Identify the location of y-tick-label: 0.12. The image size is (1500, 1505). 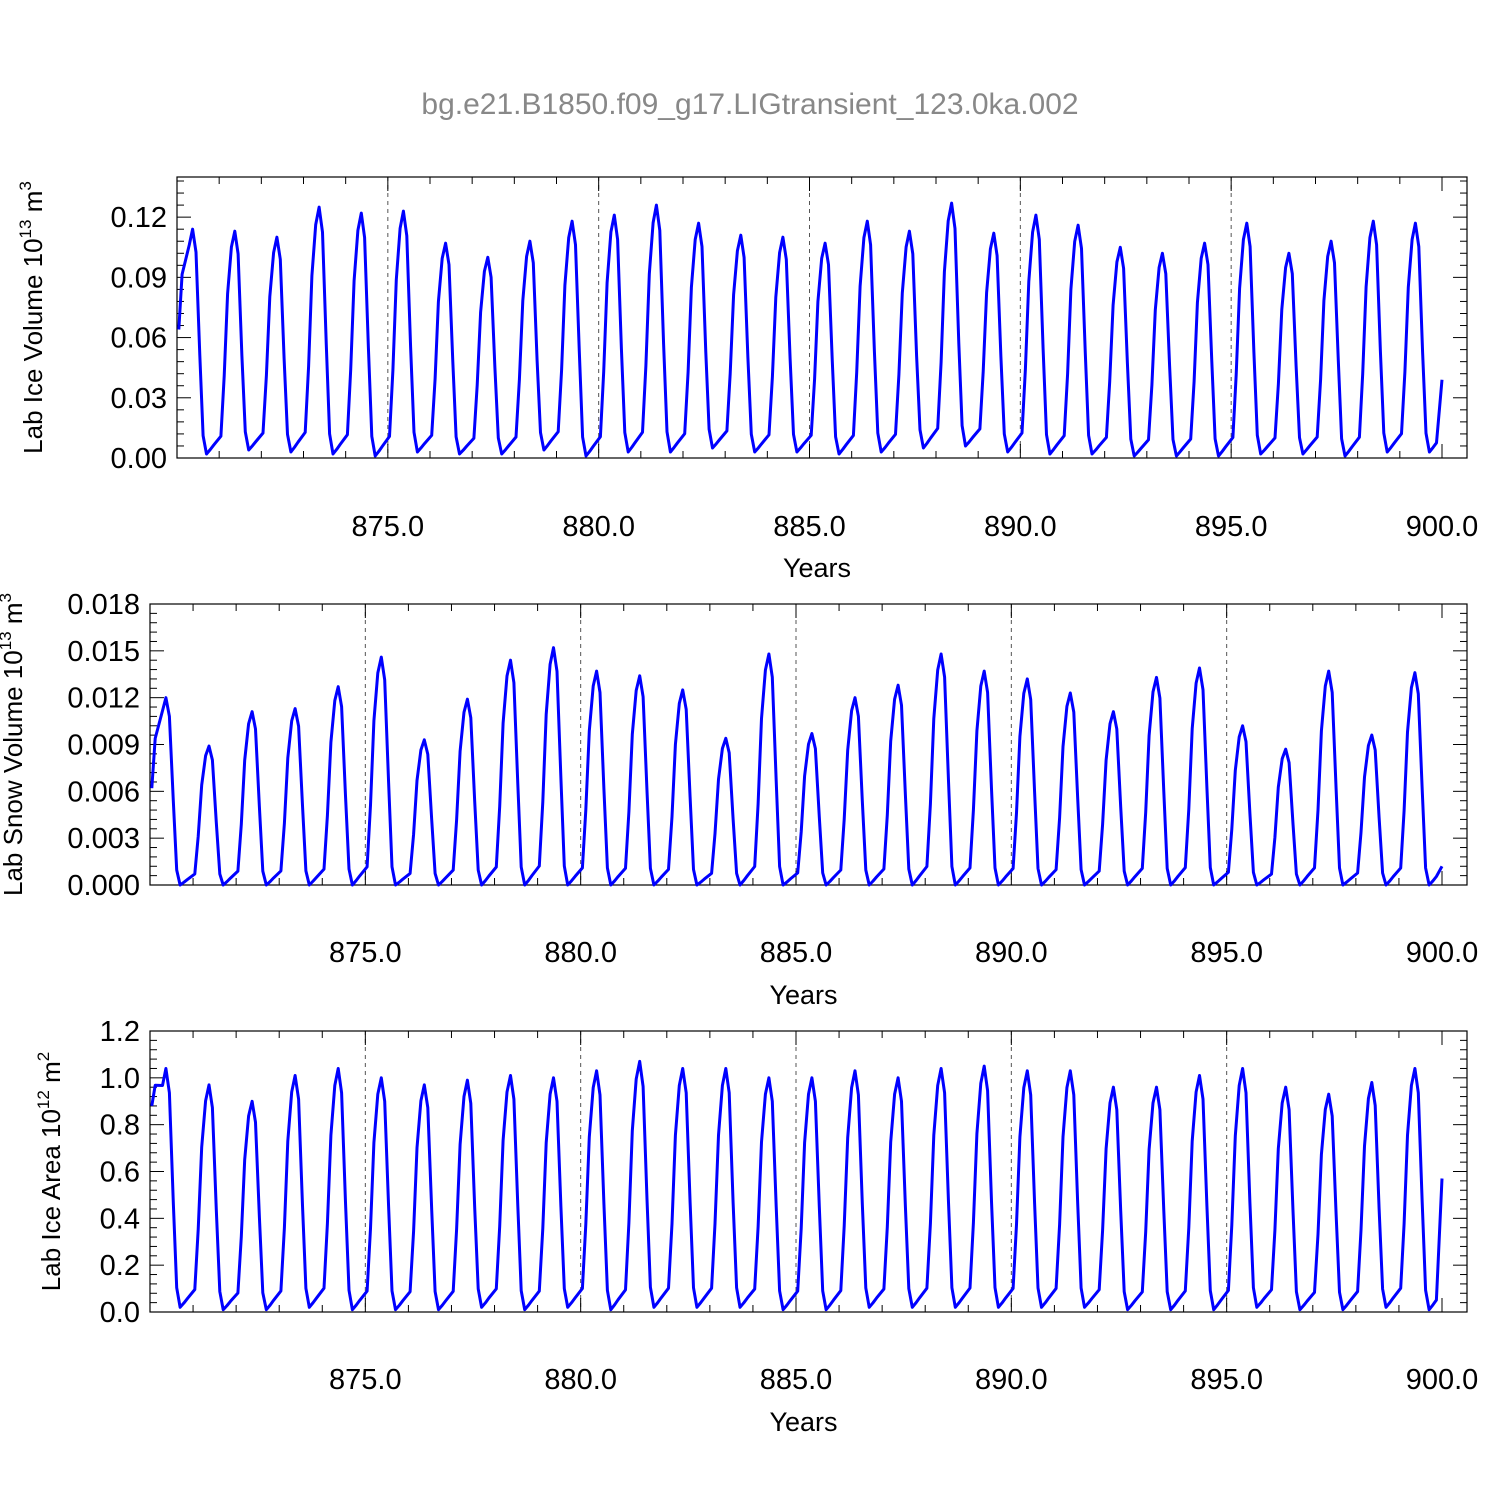
(139, 218).